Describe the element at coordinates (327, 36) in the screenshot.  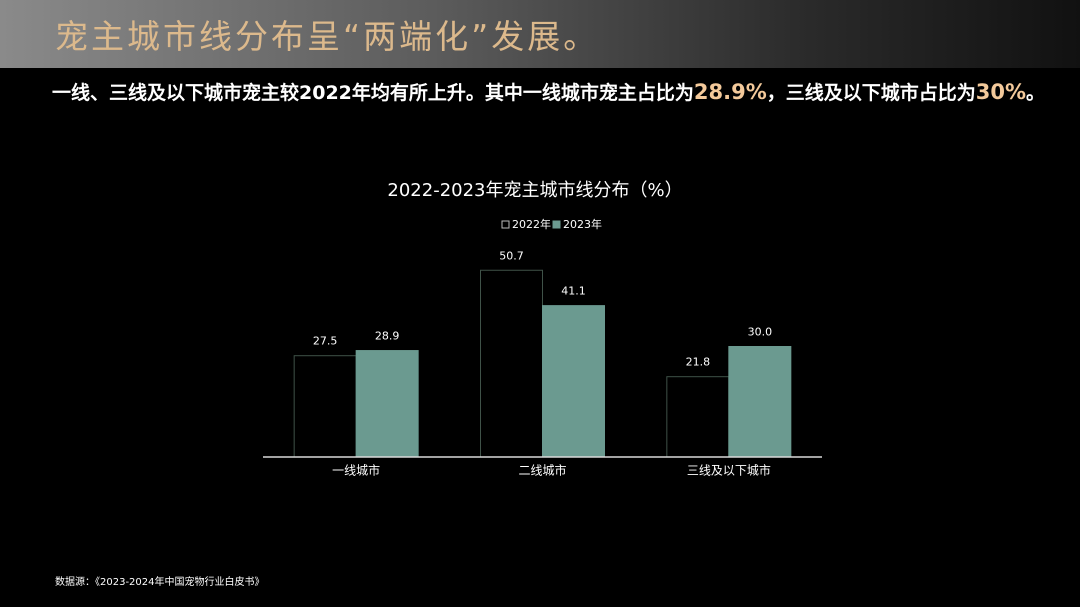
I see `slide-title: 宠主城市线分布呈“两端化”发展。` at that location.